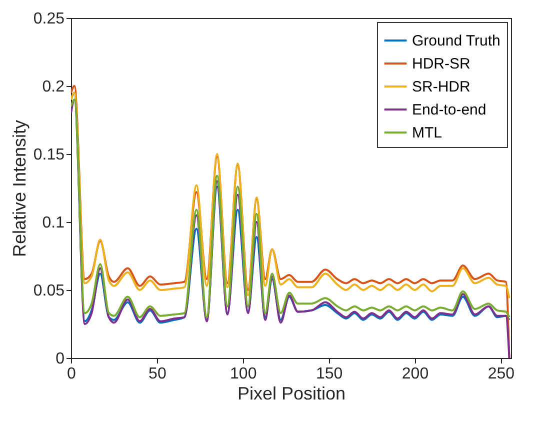  Describe the element at coordinates (49, 291) in the screenshot. I see `y-tick-label: 0.05` at that location.